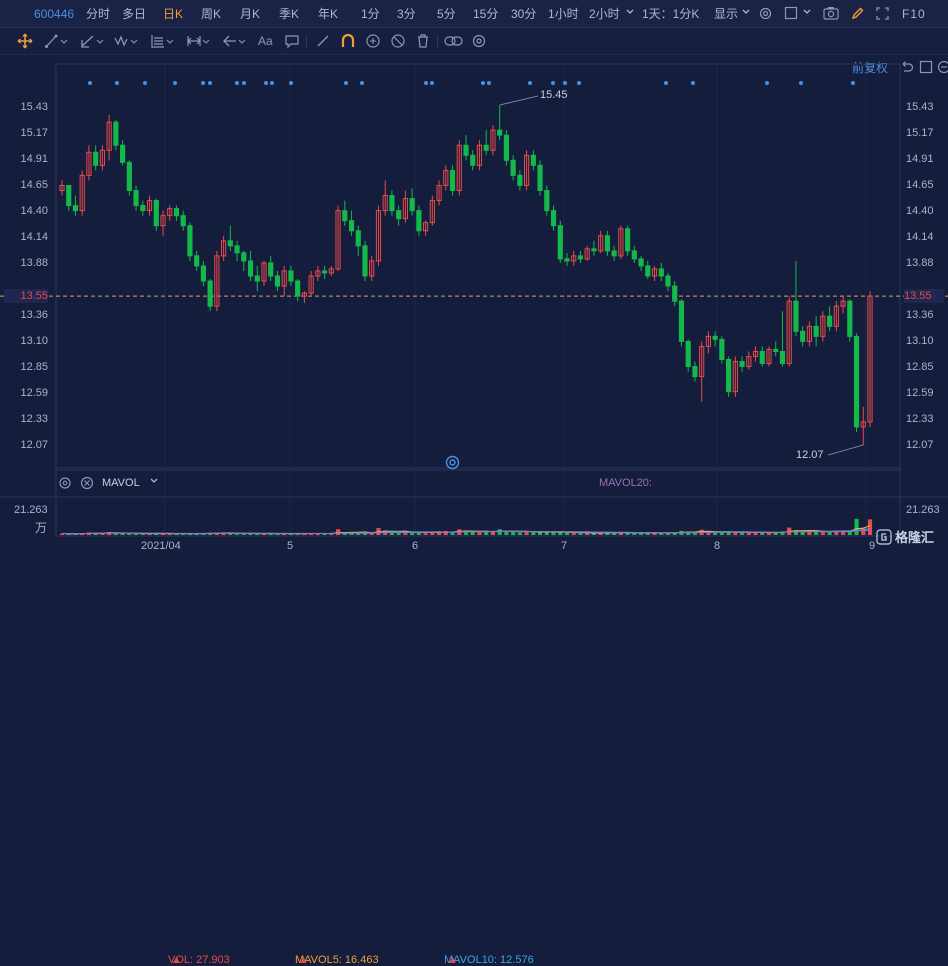 Image resolution: width=948 pixels, height=966 pixels. I want to click on text-tool: Aa, so click(265, 41).